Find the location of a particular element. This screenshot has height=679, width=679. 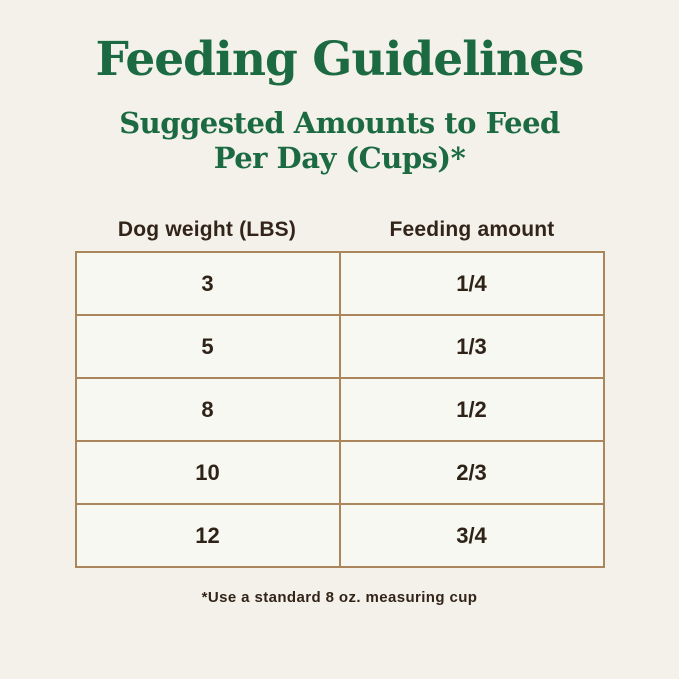

column-header-feeding-amount: Feeding amount is located at coordinates (472, 230).